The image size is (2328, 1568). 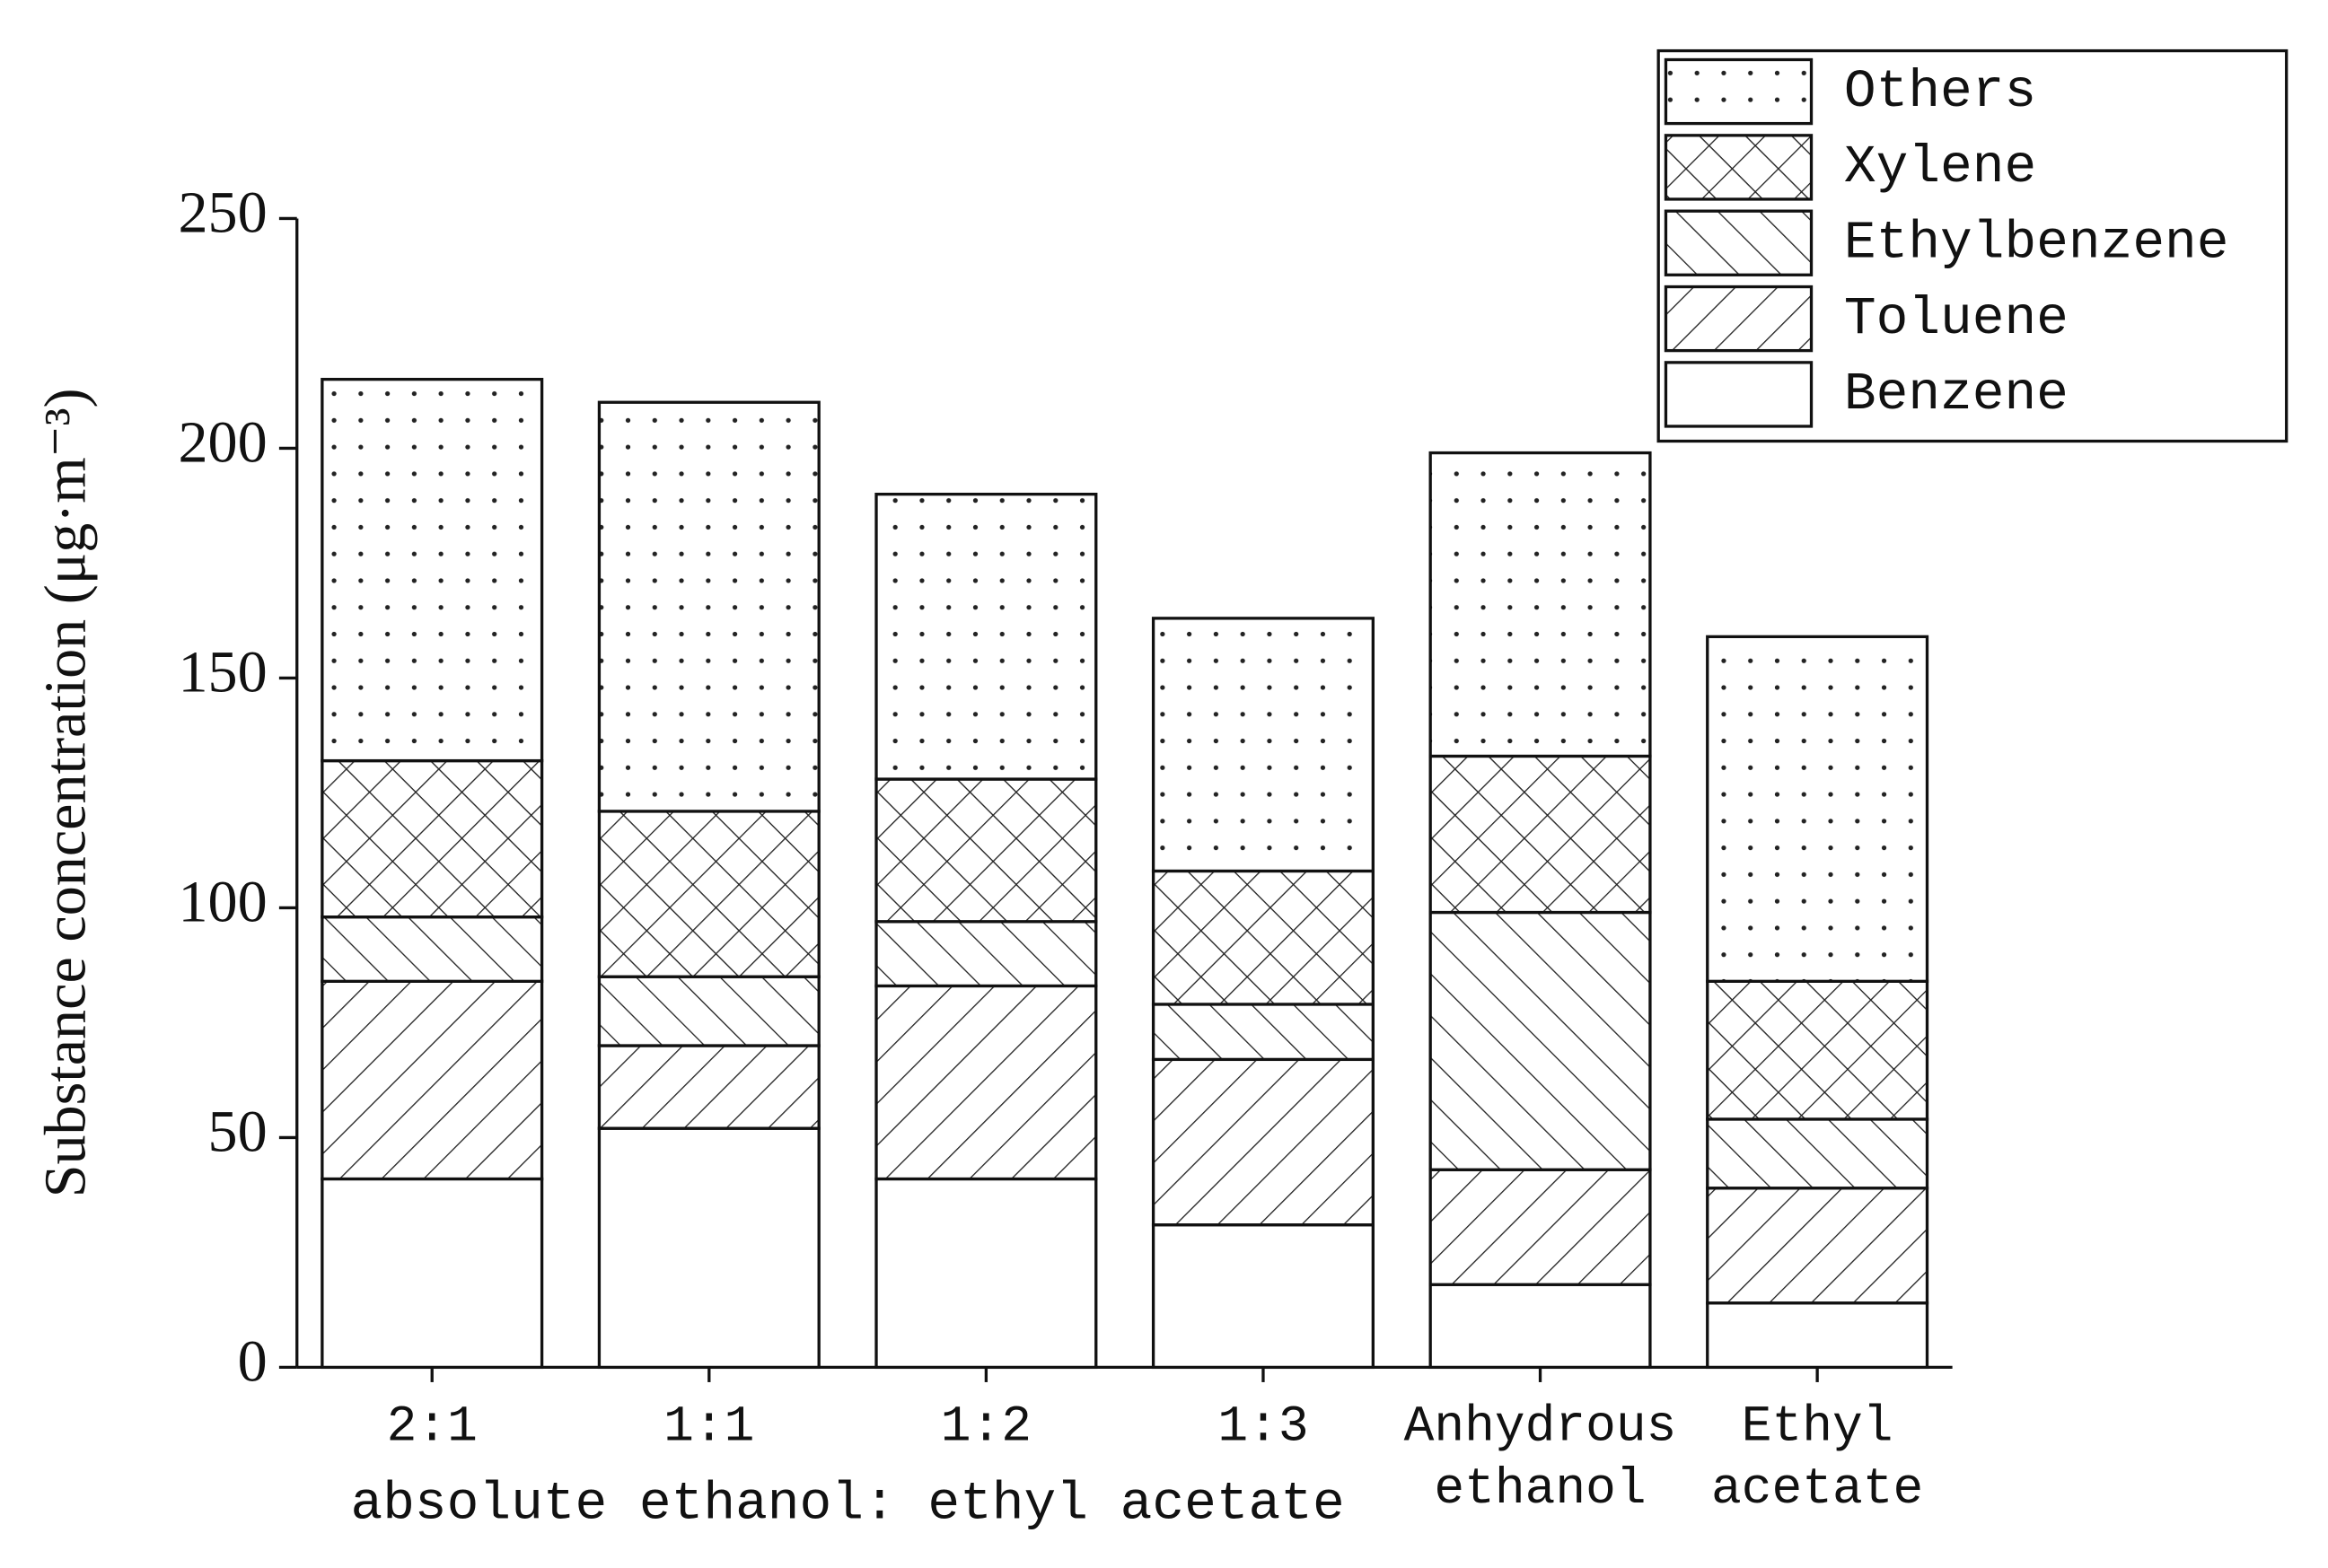 I want to click on x-tick-label: 2:1, so click(x=432, y=1428).